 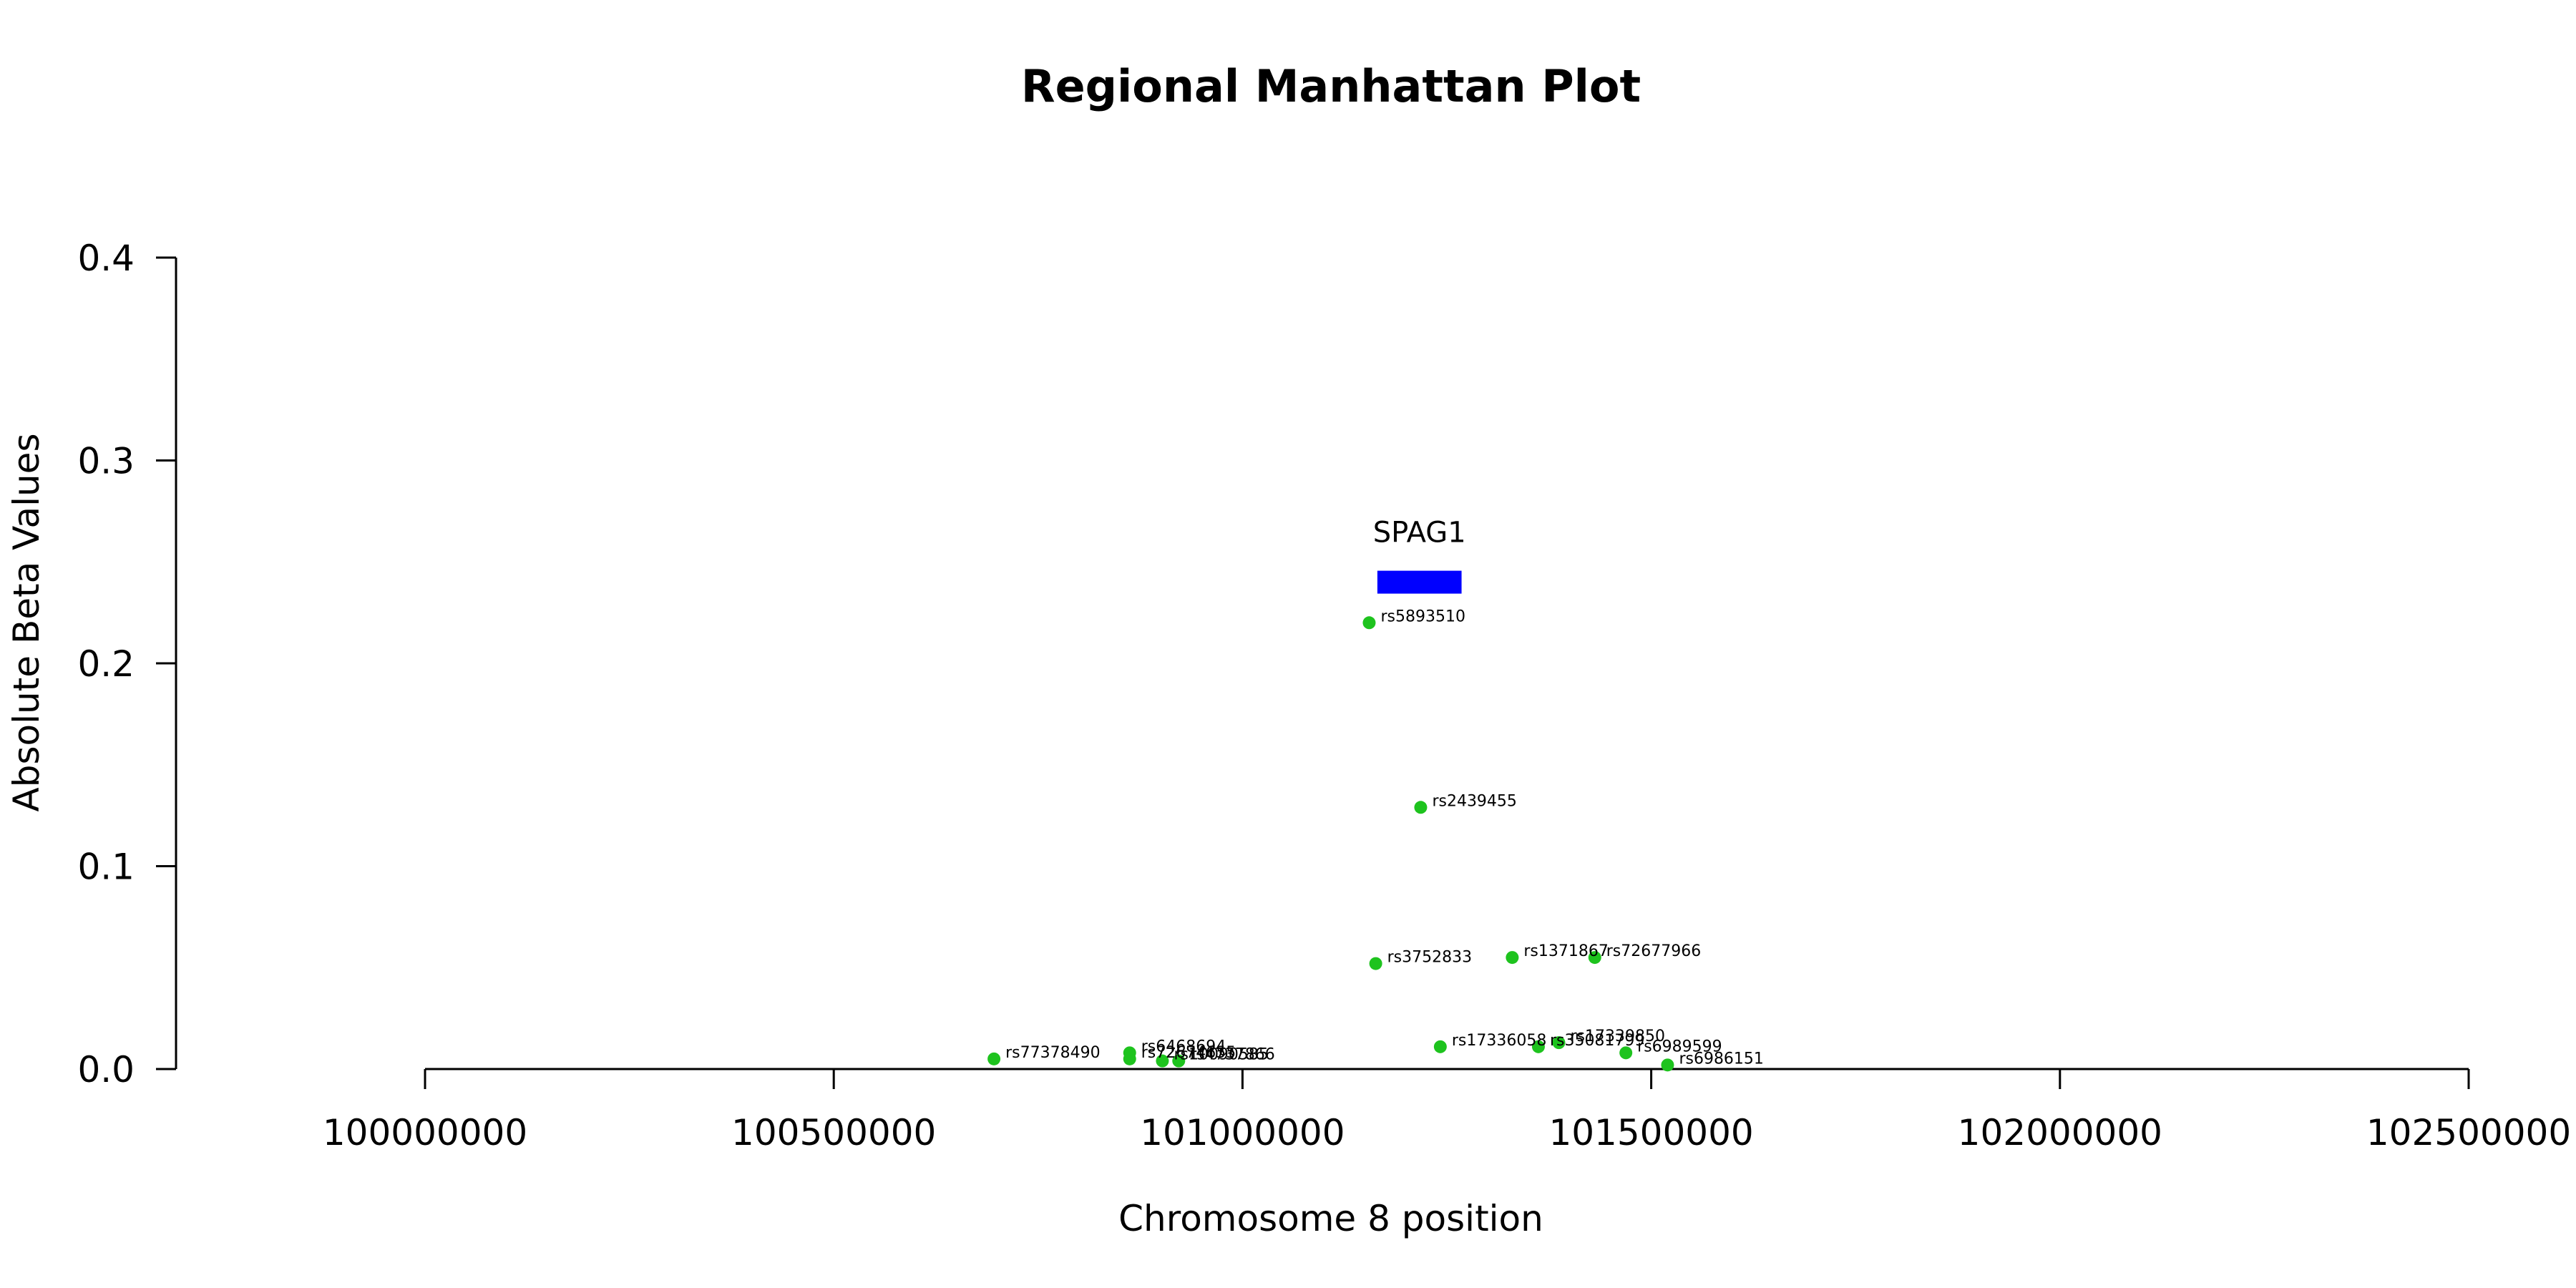 What do you see at coordinates (1330, 1218) in the screenshot?
I see `x-axis-title: Chromosome 8 position` at bounding box center [1330, 1218].